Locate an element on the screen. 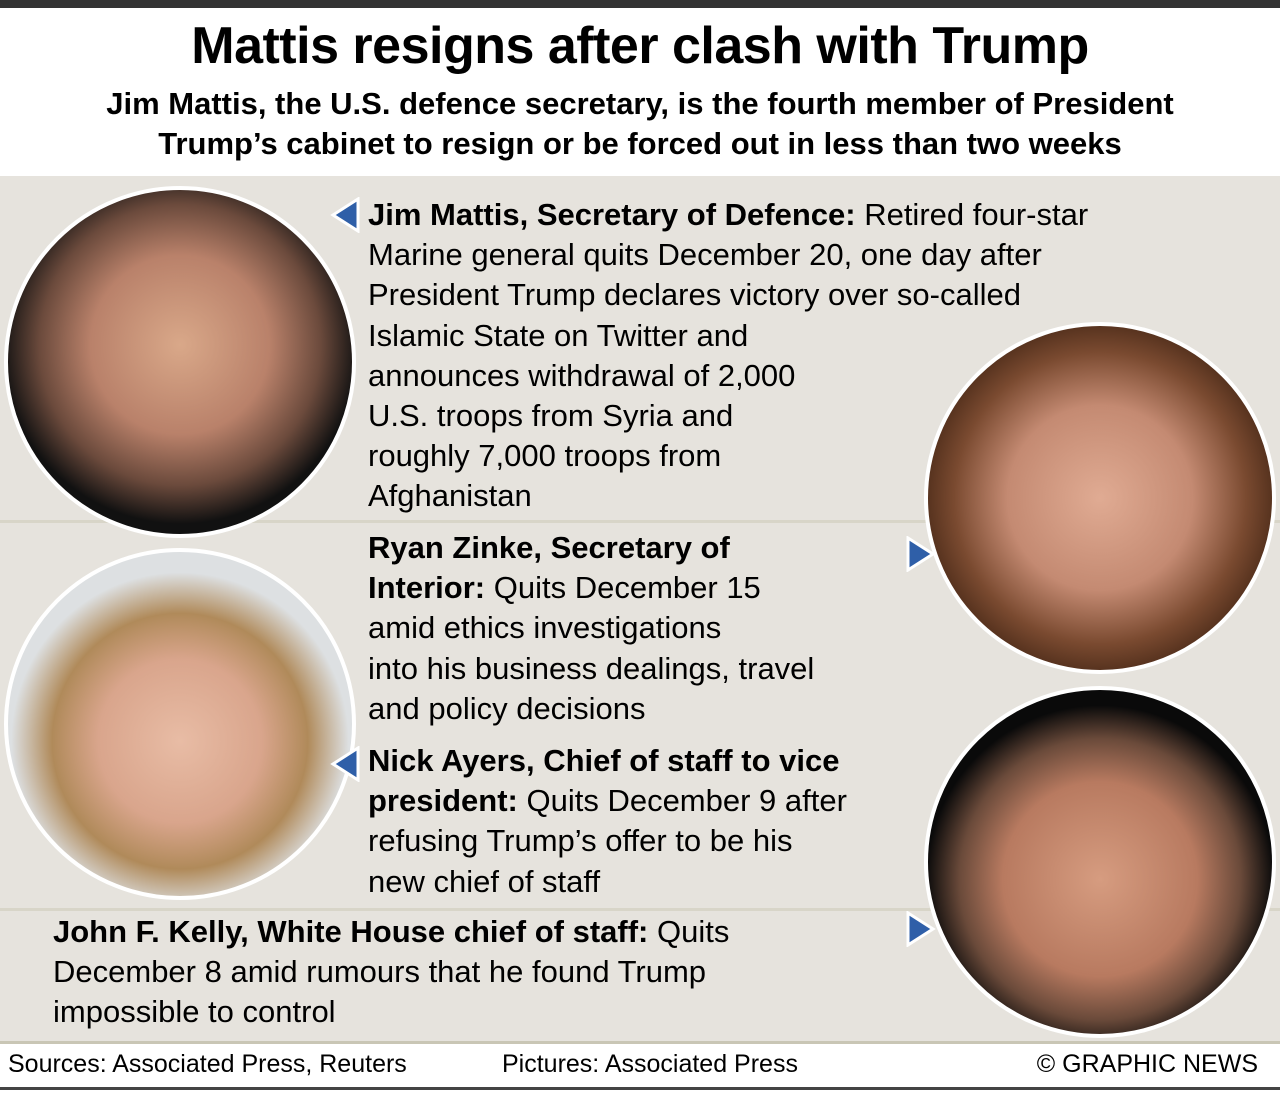  entry-text: impossible to control is located at coordinates (194, 1012).